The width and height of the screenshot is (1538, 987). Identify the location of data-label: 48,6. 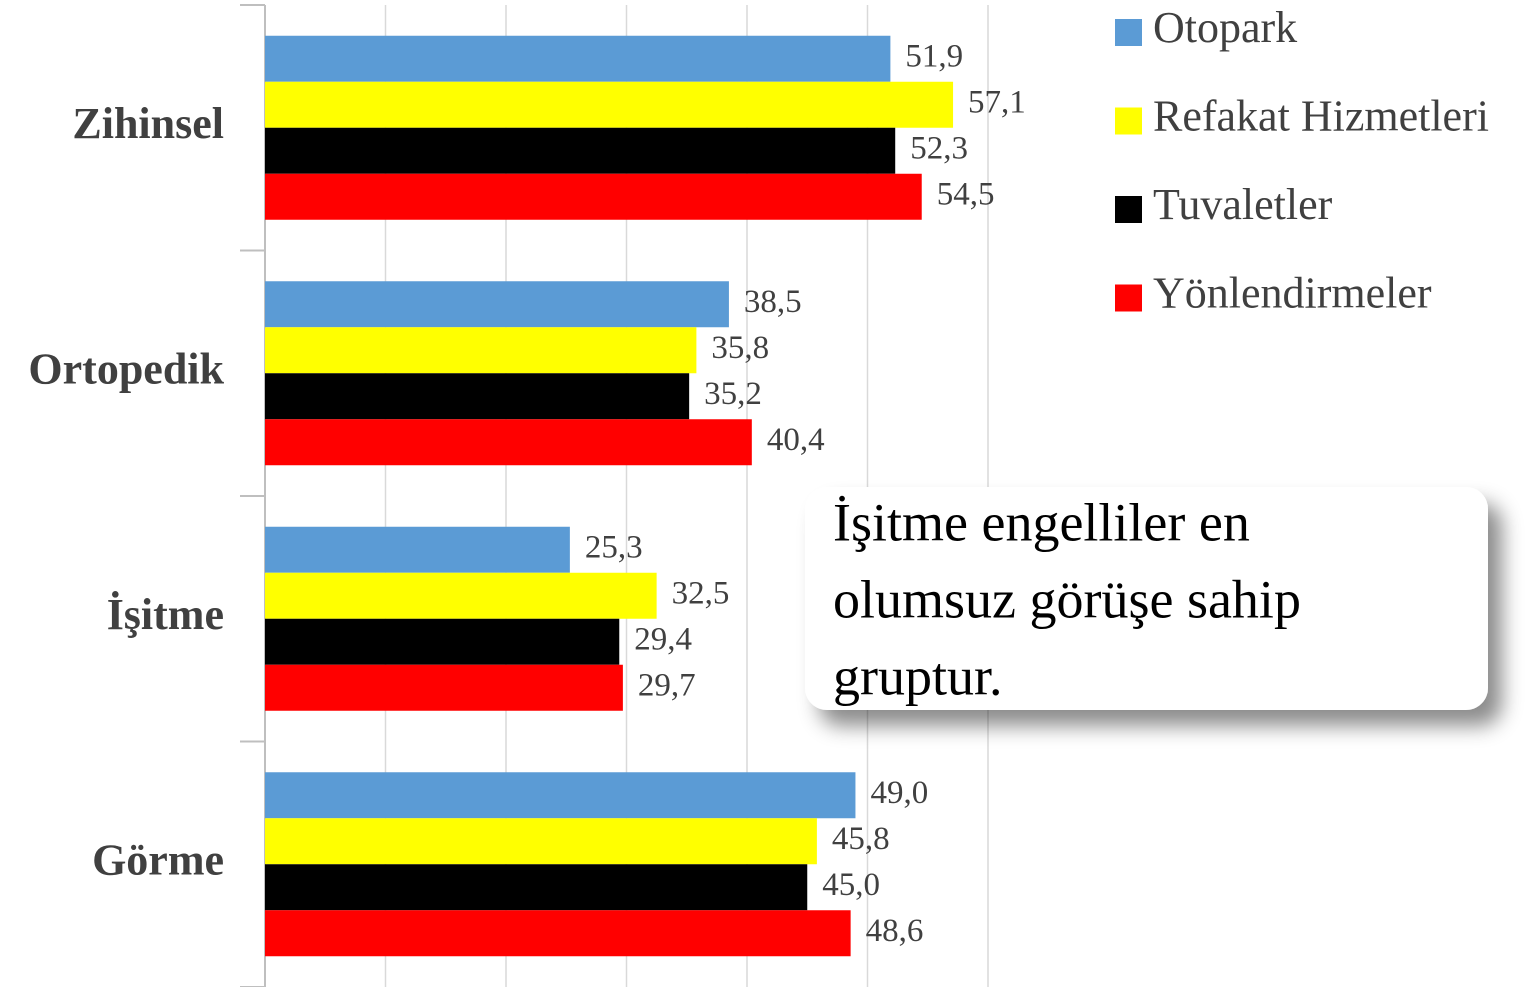
(895, 931).